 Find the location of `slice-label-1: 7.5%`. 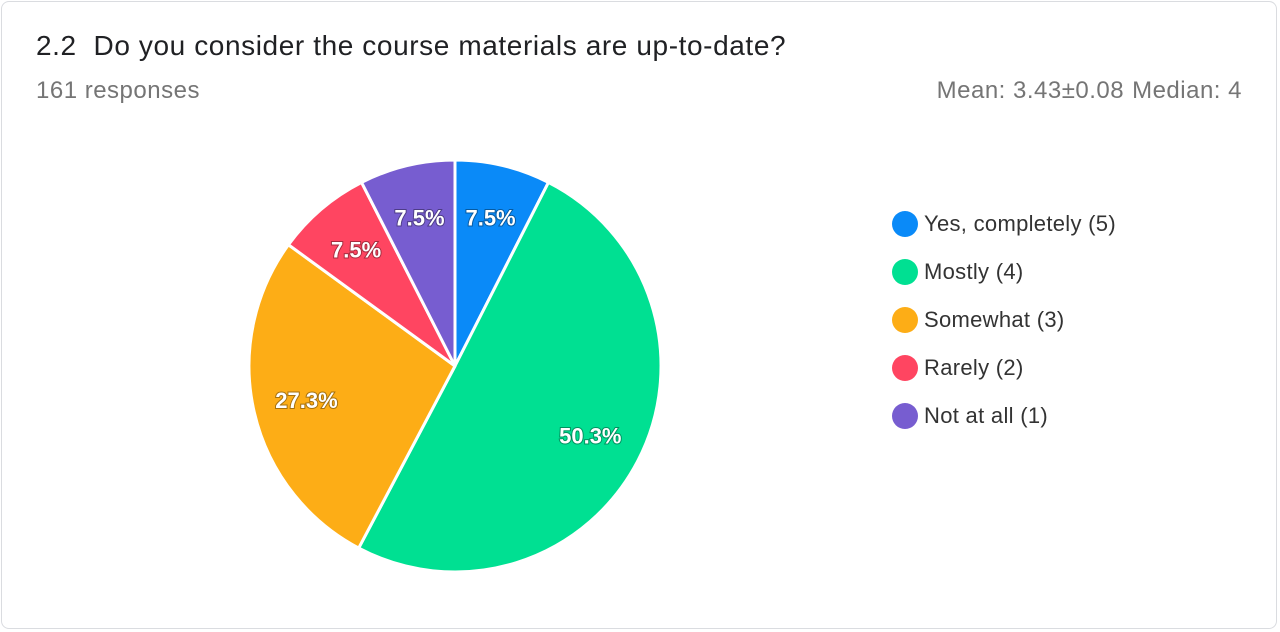

slice-label-1: 7.5% is located at coordinates (490, 217).